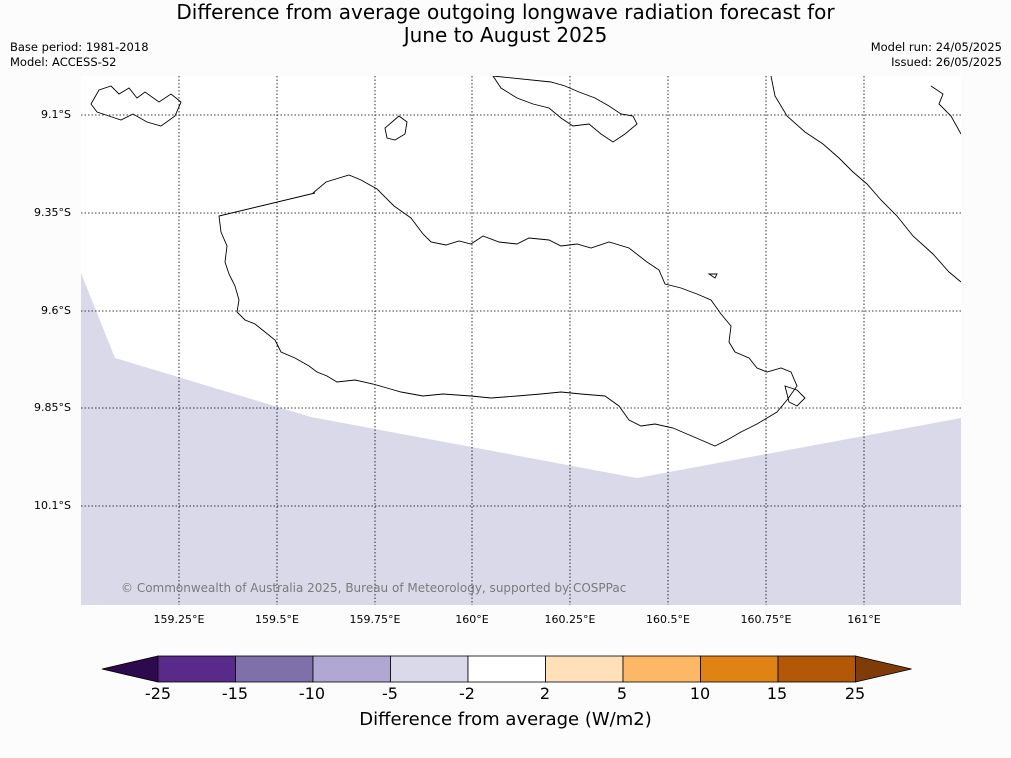 This screenshot has height=758, width=1011. Describe the element at coordinates (766, 619) in the screenshot. I see `lon-label: 160.75°E` at that location.